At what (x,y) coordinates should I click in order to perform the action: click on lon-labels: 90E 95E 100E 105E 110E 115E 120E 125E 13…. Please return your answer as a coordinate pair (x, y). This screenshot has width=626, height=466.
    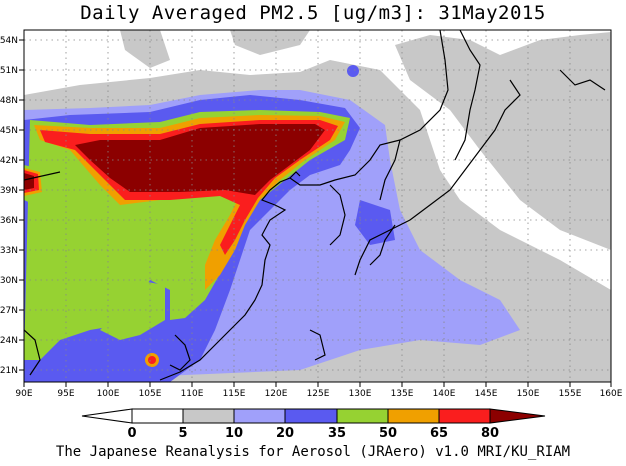
    Looking at the image, I should click on (318, 394).